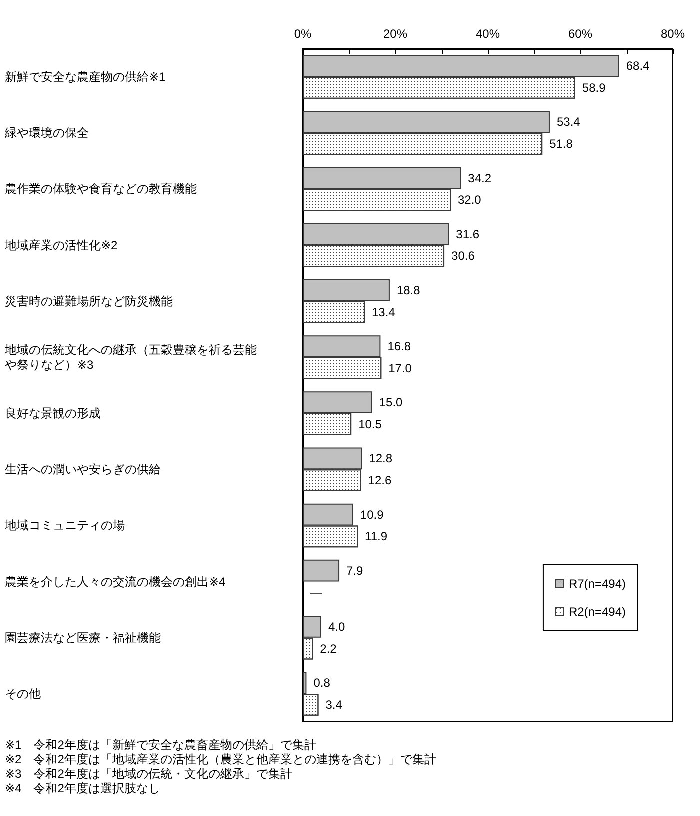  Describe the element at coordinates (83, 469) in the screenshot. I see `y-tick-label: 生活への潤いや安らぎの供給` at that location.